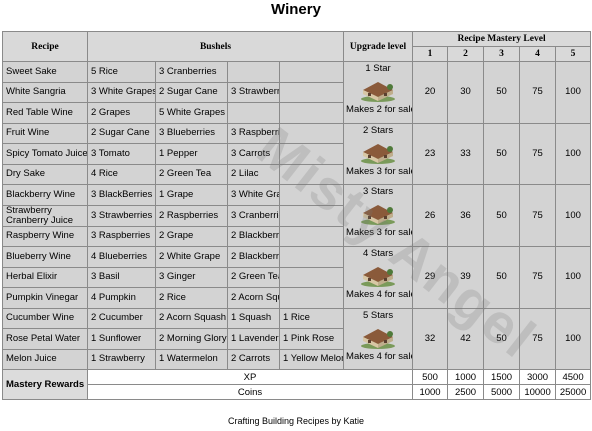  Describe the element at coordinates (45, 72) in the screenshot. I see `recipe-name: Sweet Sake` at that location.